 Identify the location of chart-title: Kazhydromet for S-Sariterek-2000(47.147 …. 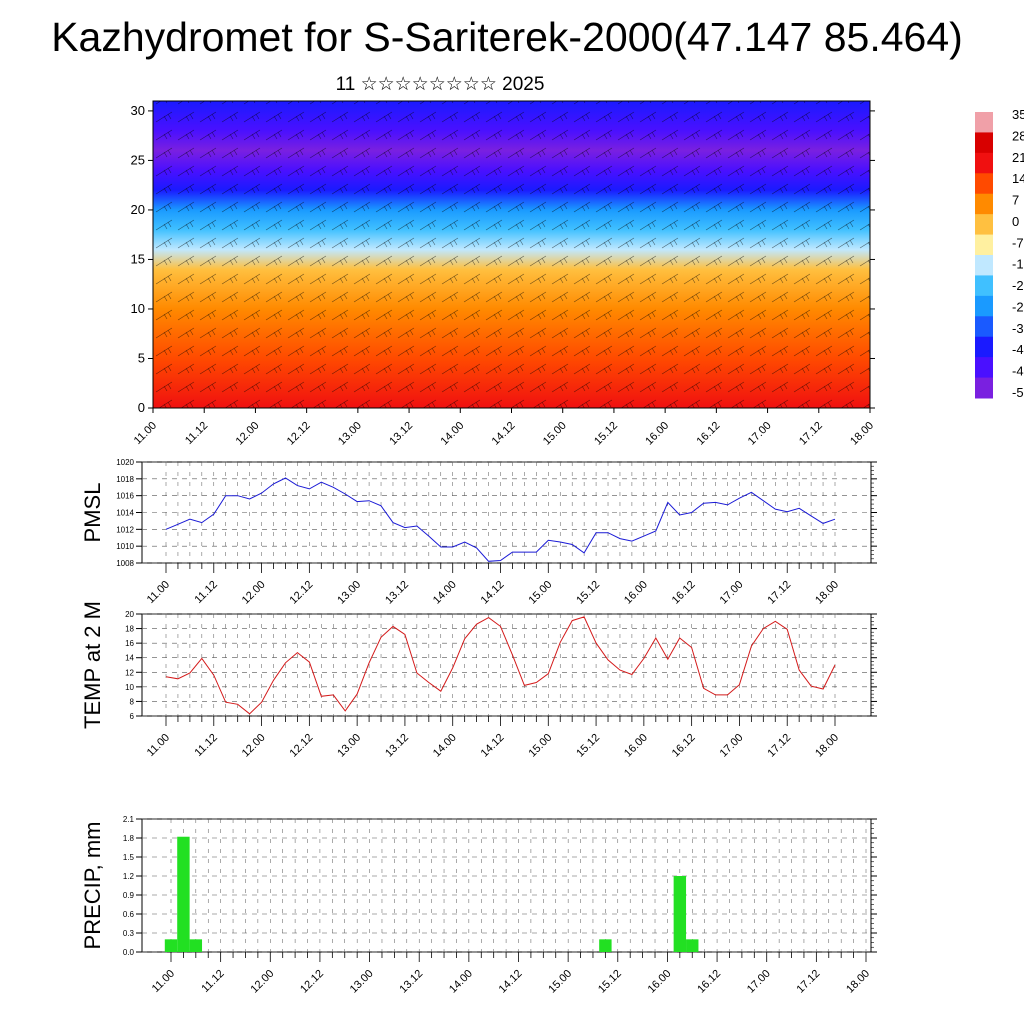
(507, 37).